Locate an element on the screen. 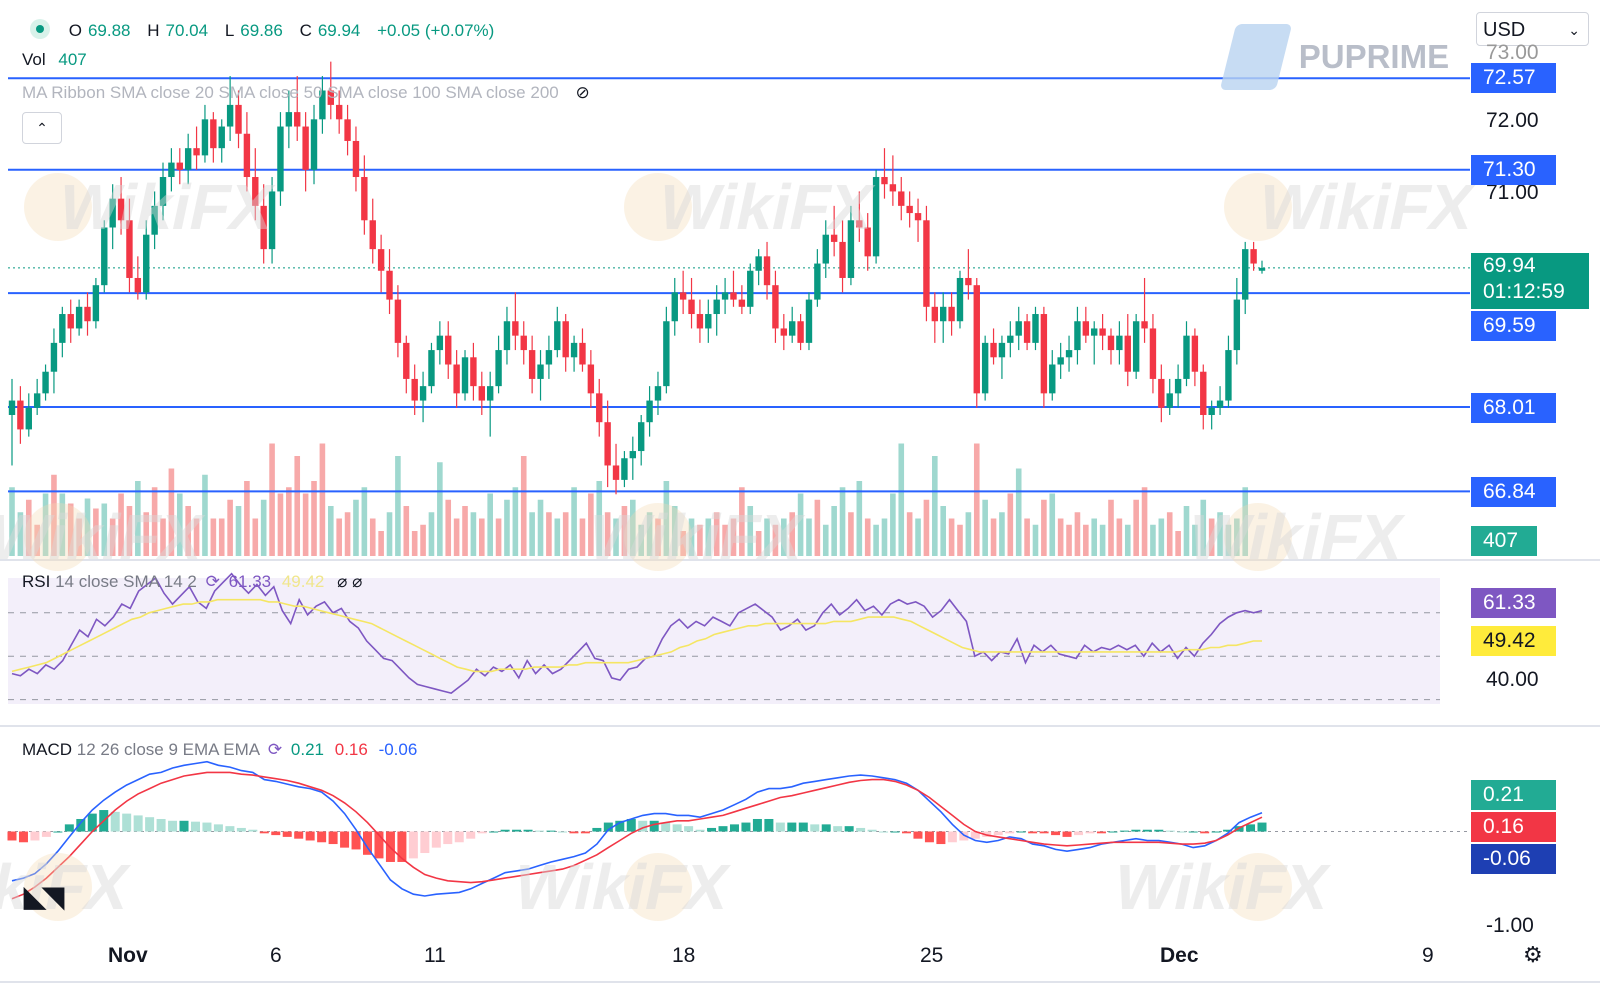  market-status-icon is located at coordinates (40, 29).